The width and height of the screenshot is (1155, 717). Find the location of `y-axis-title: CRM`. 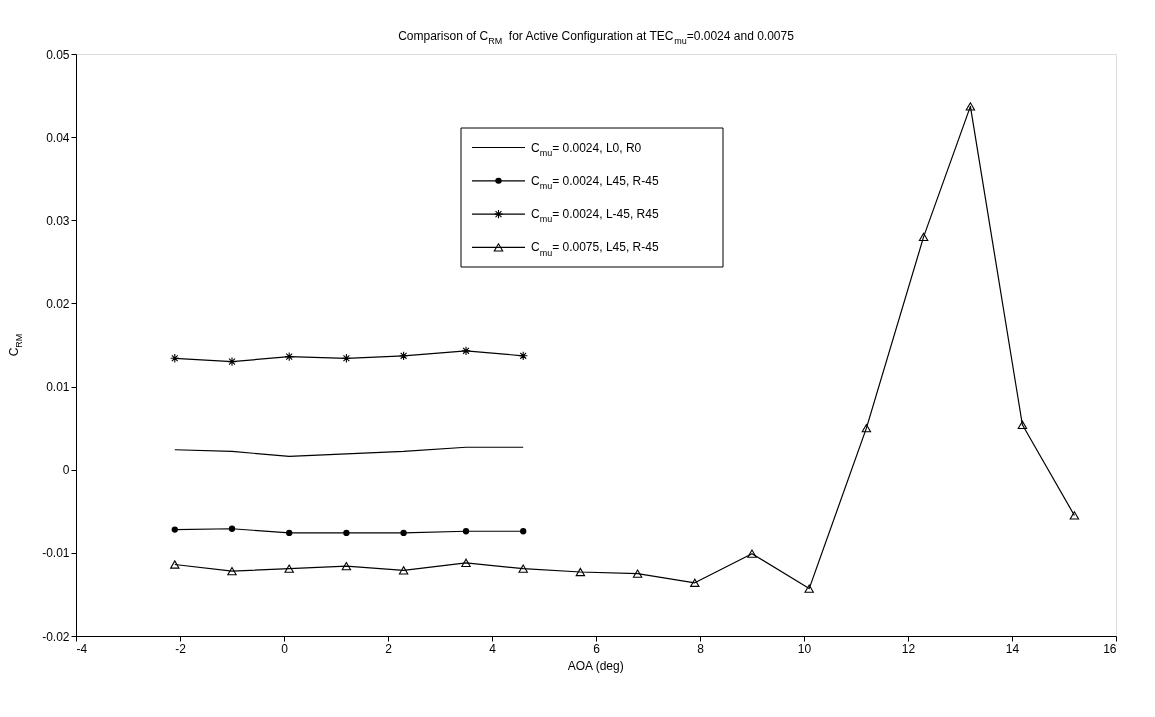

y-axis-title: CRM is located at coordinates (16, 345).